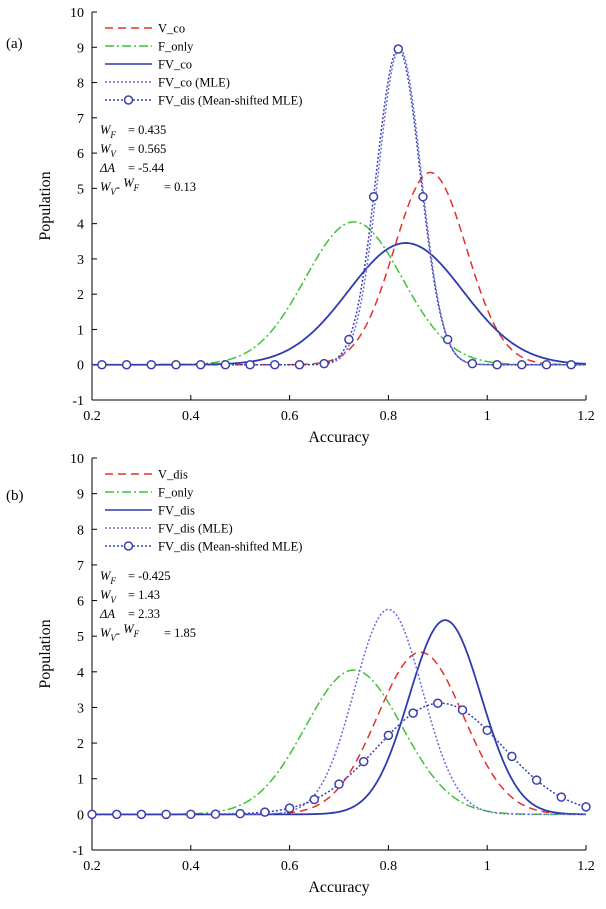  I want to click on annotation-value: = 2.33, so click(144, 614).